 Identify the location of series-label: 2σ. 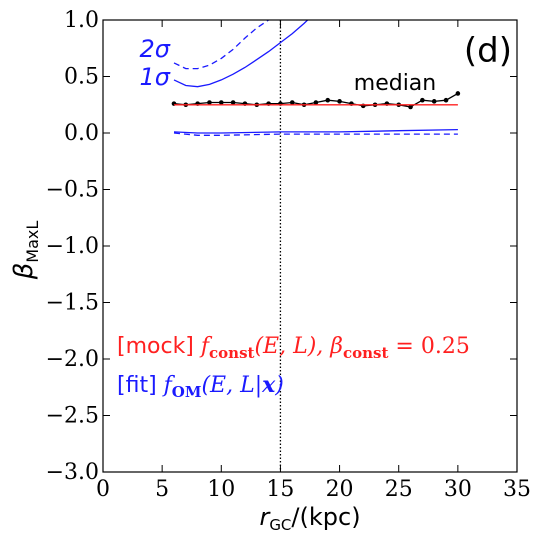
(155, 49).